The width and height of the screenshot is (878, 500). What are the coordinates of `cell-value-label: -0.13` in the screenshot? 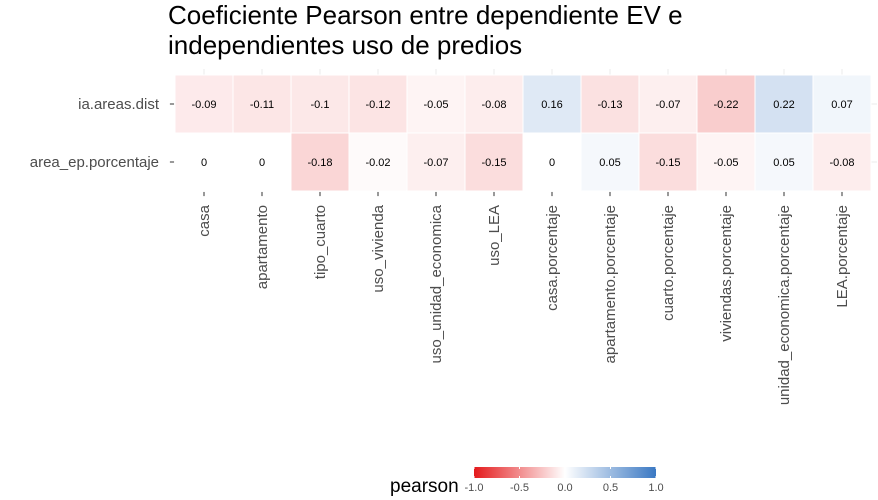 It's located at (609, 105).